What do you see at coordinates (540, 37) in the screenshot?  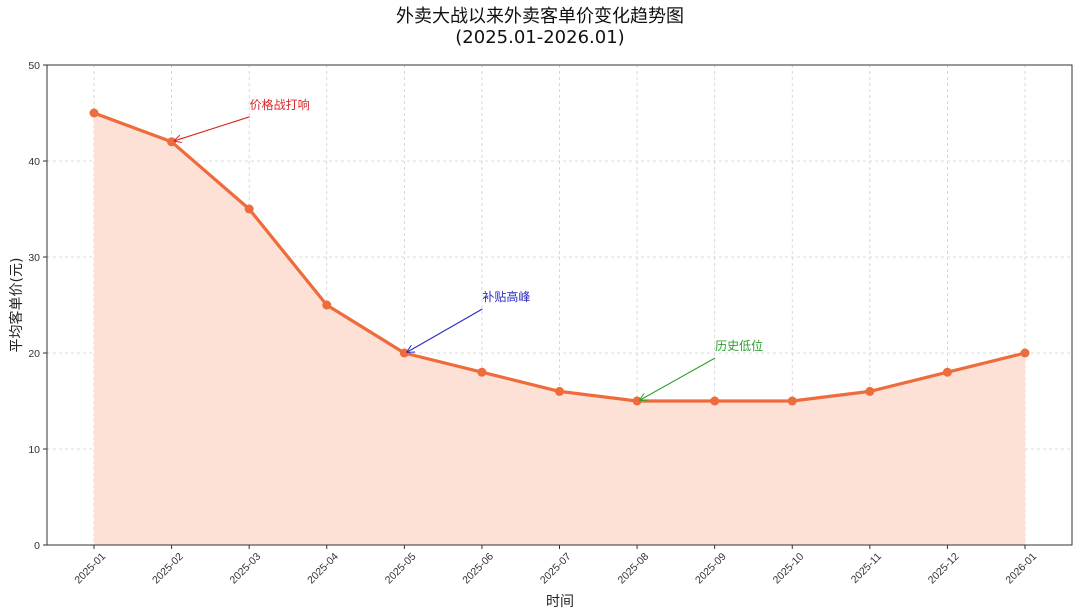 I see `chart-subtitle: (2025.01-2026.01)` at bounding box center [540, 37].